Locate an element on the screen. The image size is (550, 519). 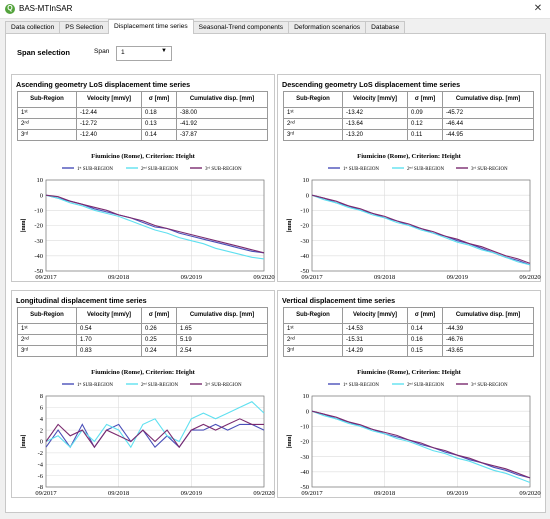
table-row: 1ˢᵗ -14.53 0.14 -44.39 is located at coordinates (408, 329).